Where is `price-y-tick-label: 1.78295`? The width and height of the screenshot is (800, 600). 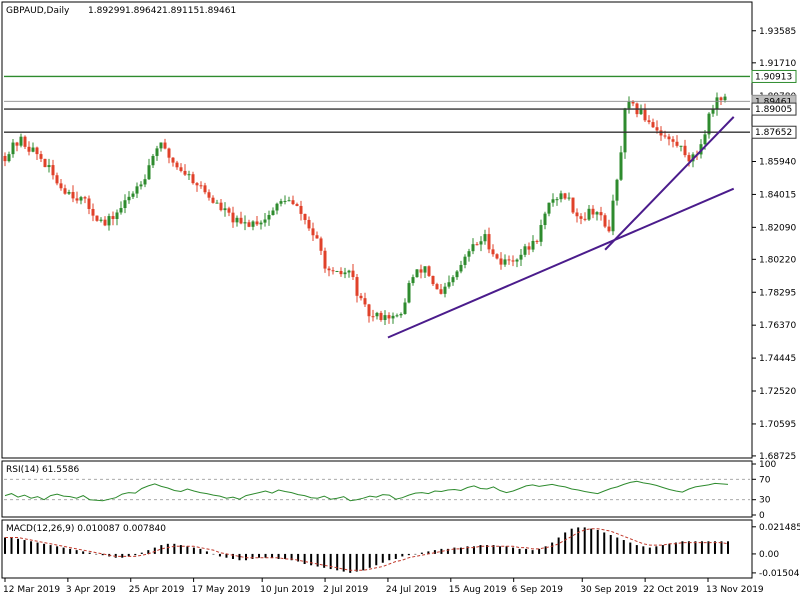 price-y-tick-label: 1.78295 is located at coordinates (777, 293).